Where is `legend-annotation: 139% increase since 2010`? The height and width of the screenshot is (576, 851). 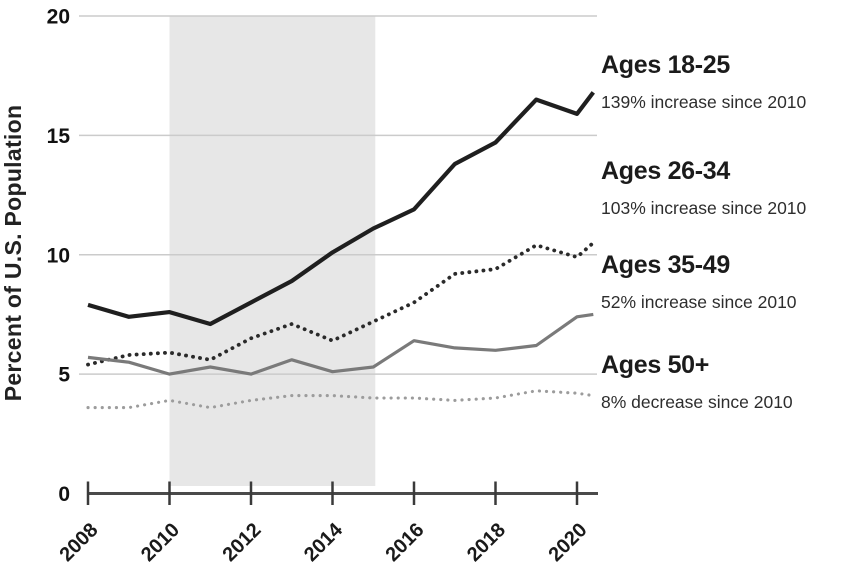 legend-annotation: 139% increase since 2010 is located at coordinates (704, 102).